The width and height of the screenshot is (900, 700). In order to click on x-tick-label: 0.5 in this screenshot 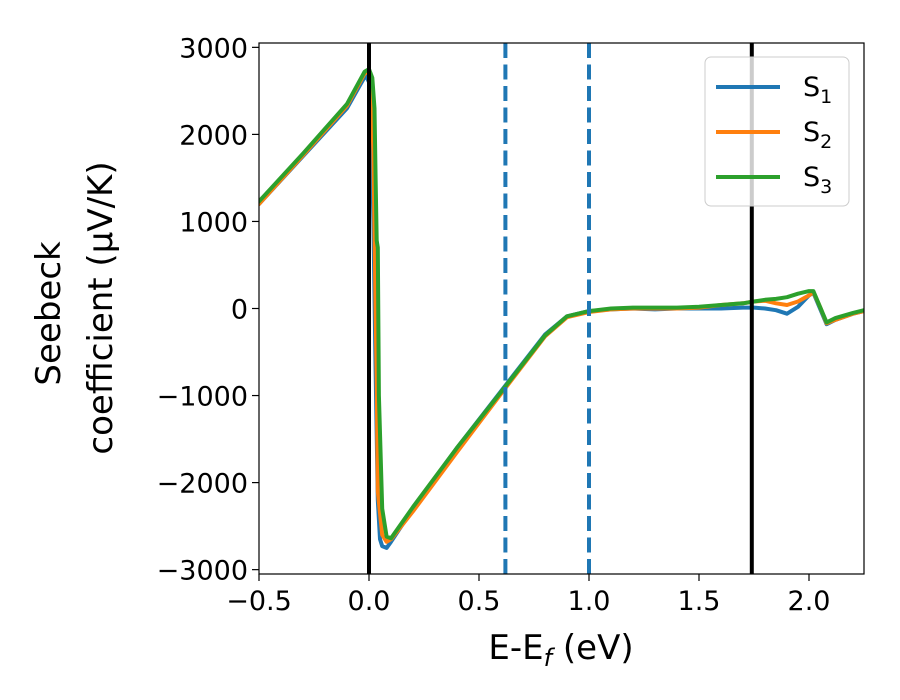, I will do `click(479, 601)`.